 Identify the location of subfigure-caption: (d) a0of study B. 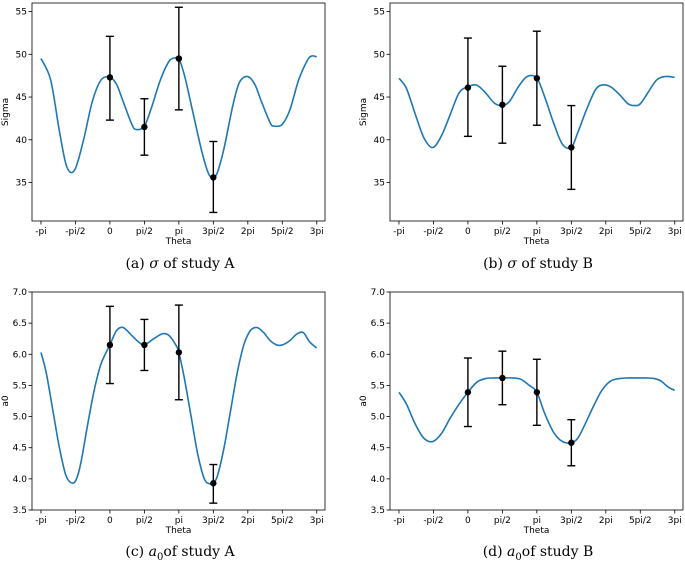
(538, 553).